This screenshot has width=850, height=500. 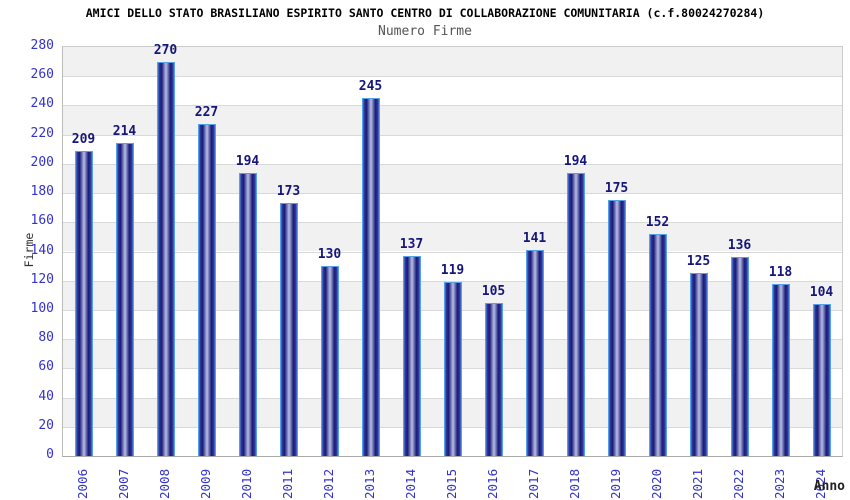 What do you see at coordinates (493, 291) in the screenshot?
I see `bar-value-label-2016: 105` at bounding box center [493, 291].